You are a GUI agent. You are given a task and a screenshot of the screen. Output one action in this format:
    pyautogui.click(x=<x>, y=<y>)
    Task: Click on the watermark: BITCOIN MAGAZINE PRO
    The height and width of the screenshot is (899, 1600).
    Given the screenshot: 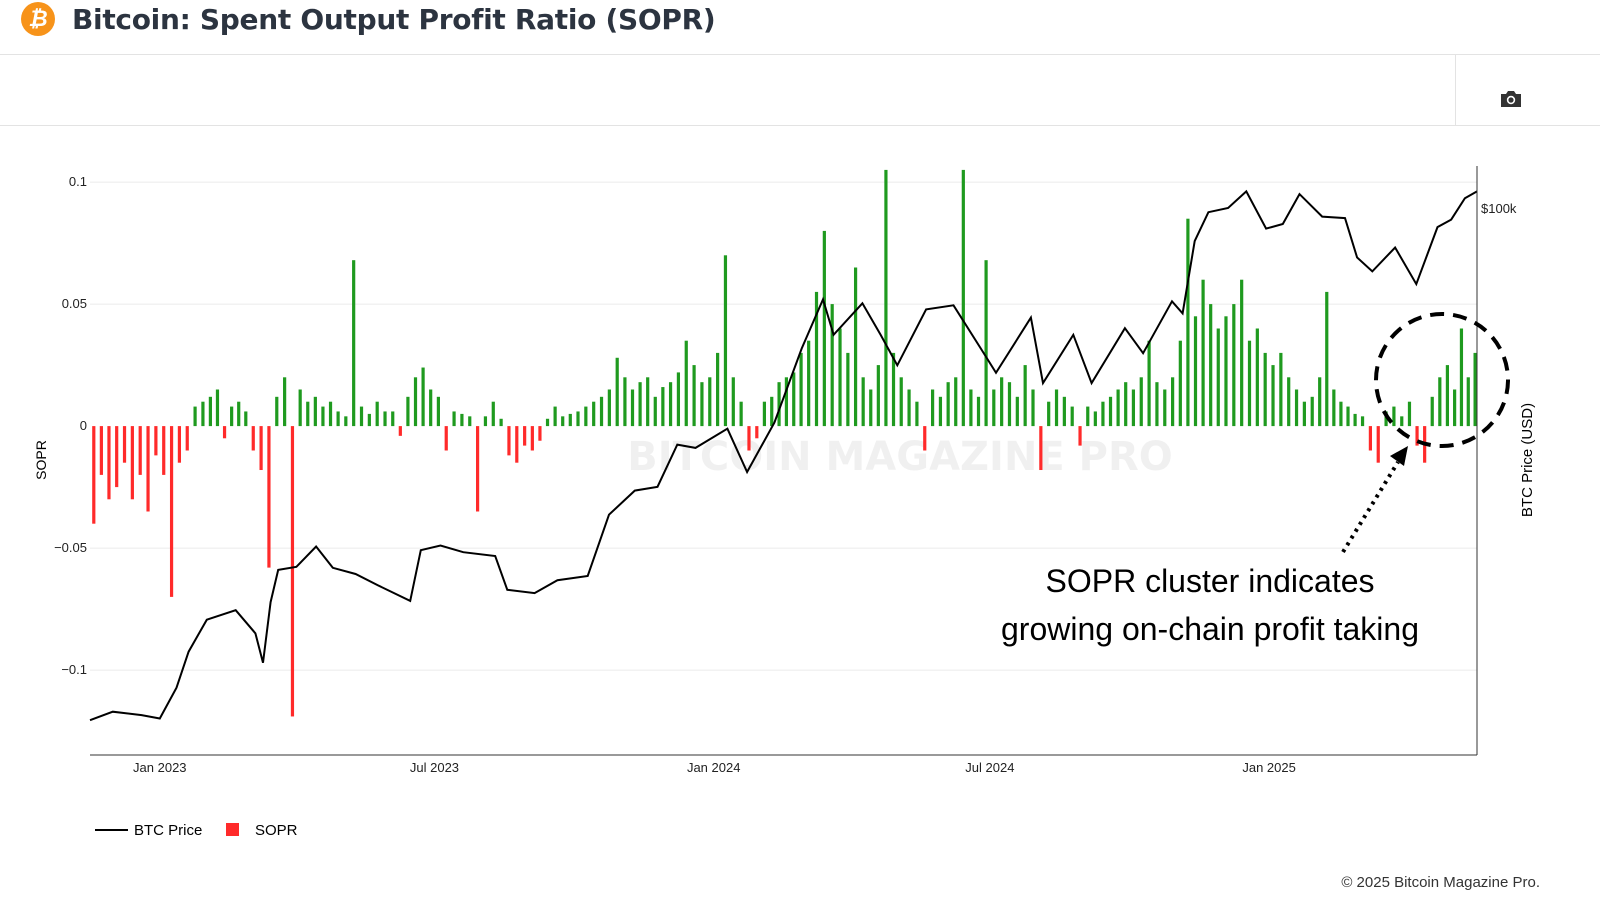 What is the action you would take?
    pyautogui.click(x=900, y=457)
    